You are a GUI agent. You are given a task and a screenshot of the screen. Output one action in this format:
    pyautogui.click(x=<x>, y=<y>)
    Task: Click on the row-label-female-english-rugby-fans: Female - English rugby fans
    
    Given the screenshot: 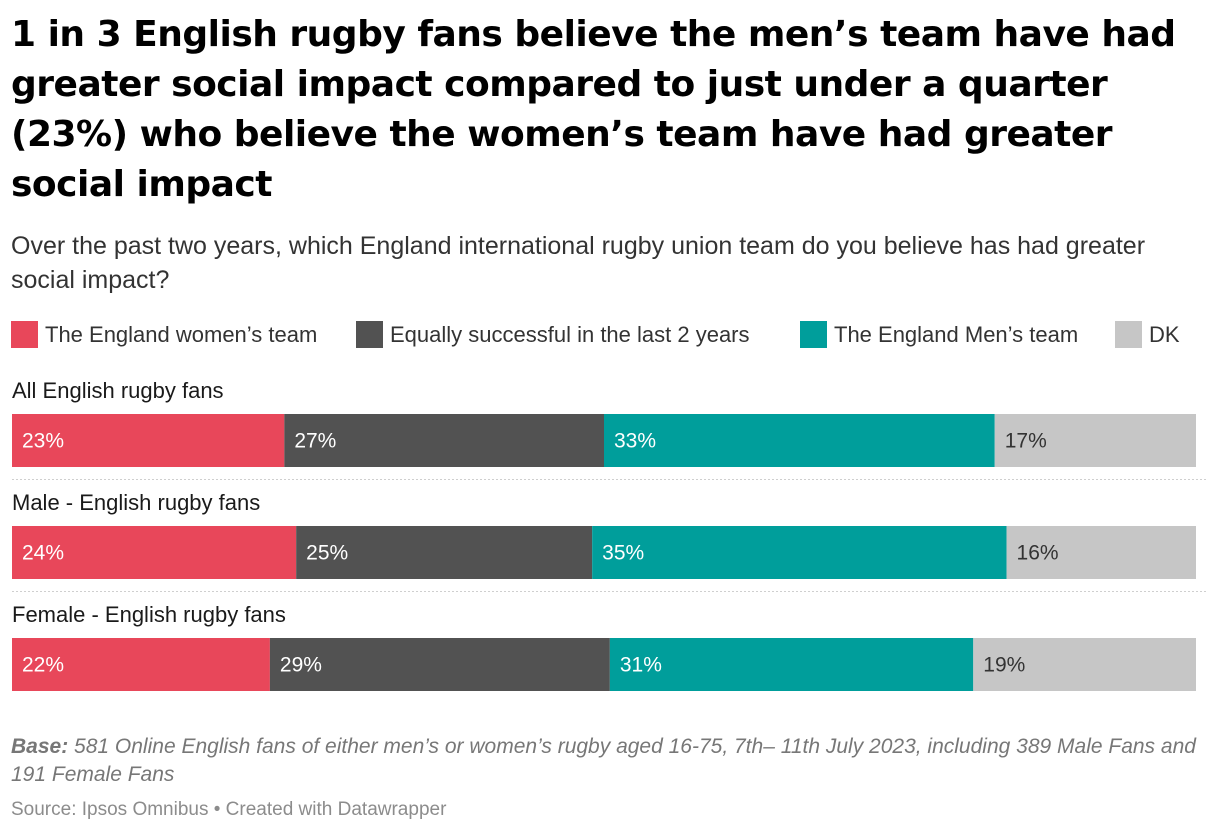 What is the action you would take?
    pyautogui.click(x=149, y=614)
    